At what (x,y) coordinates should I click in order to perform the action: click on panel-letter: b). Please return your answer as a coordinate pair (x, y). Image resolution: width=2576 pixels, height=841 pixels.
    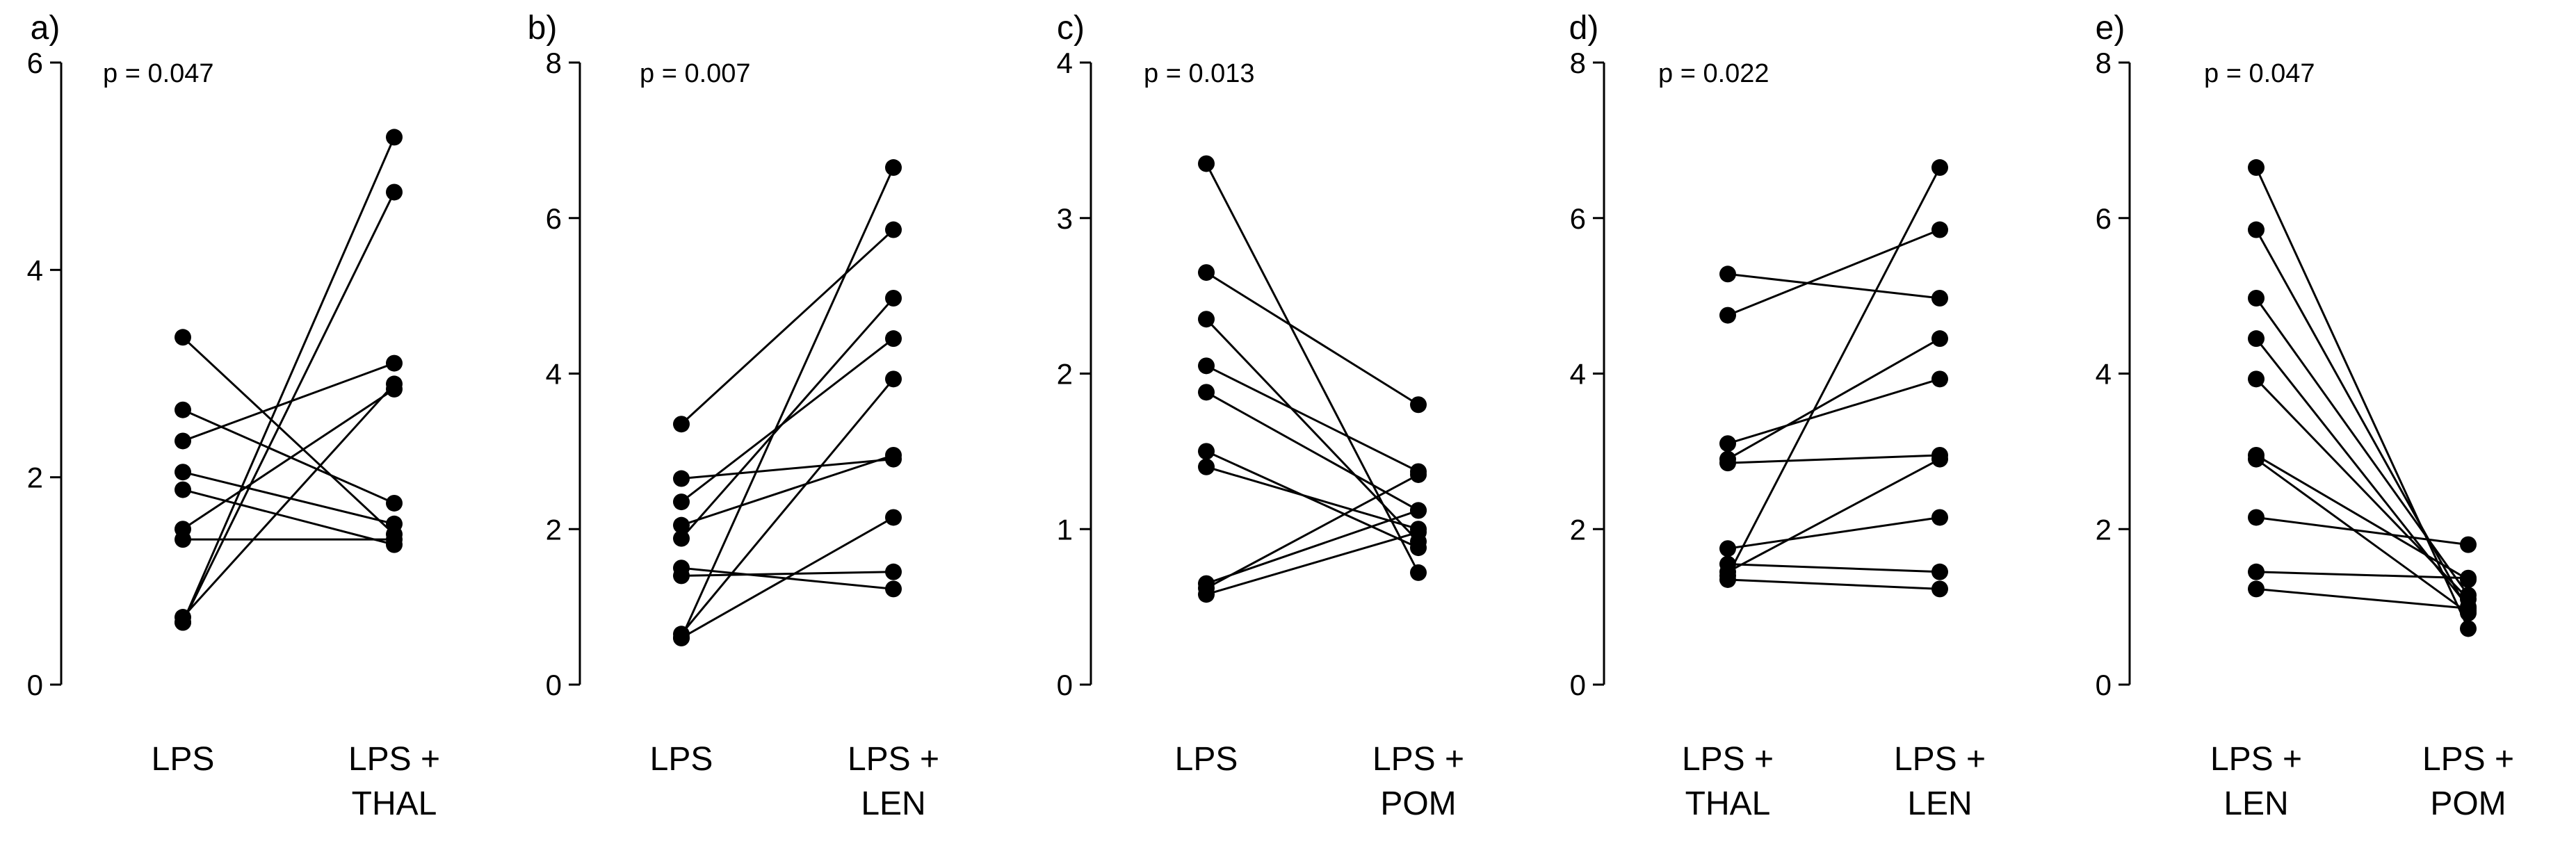
    Looking at the image, I should click on (543, 28).